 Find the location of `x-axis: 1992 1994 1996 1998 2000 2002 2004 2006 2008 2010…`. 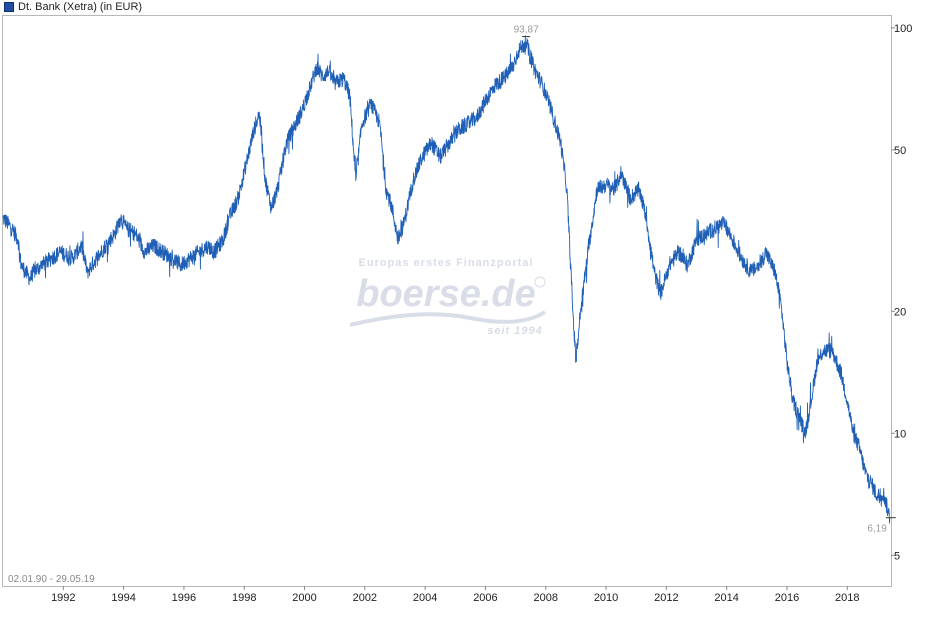

x-axis: 1992 1994 1996 1998 2000 2002 2004 2006 2008 2010… is located at coordinates (455, 595).